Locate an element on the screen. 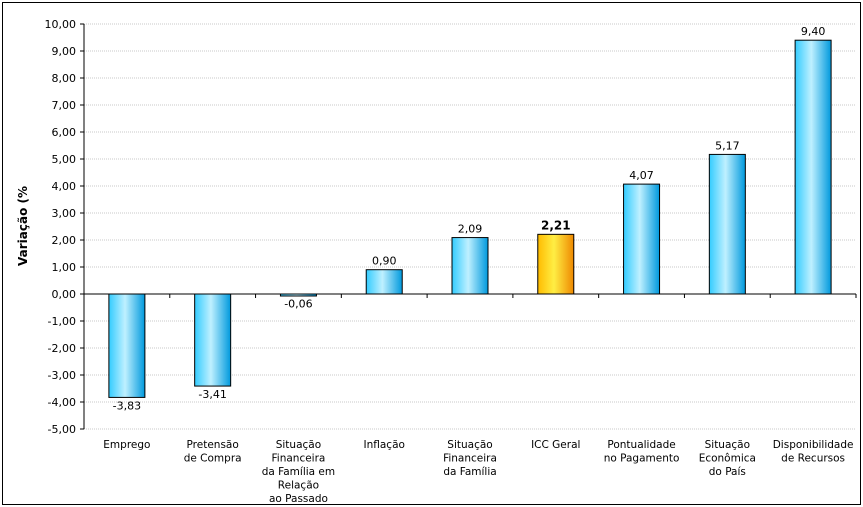 The width and height of the screenshot is (863, 507). category-label: Pontualidade no Pagamento is located at coordinates (642, 452).